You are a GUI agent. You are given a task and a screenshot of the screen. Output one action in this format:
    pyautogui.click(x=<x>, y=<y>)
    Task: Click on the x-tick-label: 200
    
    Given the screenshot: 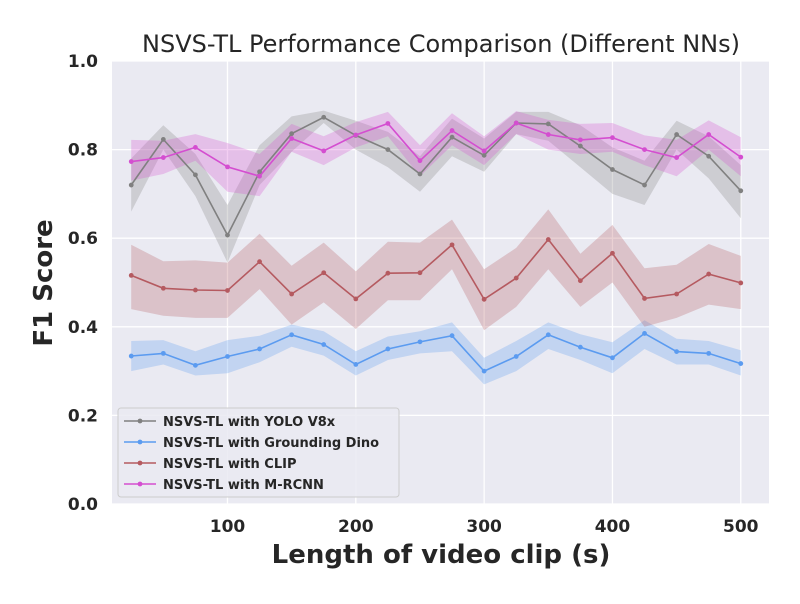 What is the action you would take?
    pyautogui.click(x=356, y=527)
    